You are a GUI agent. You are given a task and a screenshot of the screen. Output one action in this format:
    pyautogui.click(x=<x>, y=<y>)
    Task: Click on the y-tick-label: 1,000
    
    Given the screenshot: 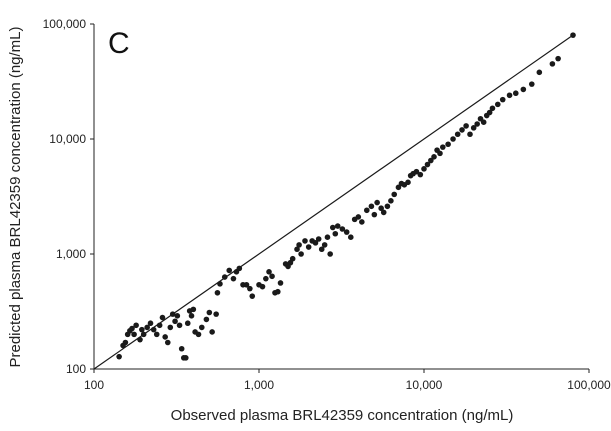 What is the action you would take?
    pyautogui.click(x=71, y=254)
    